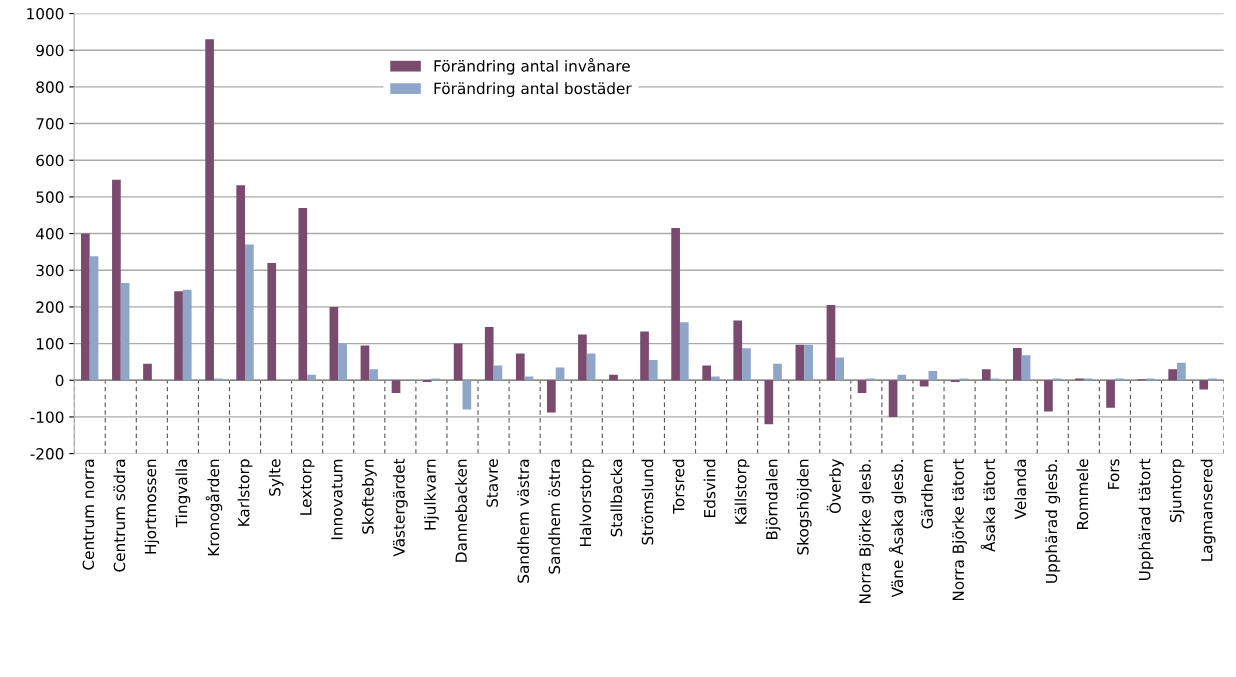 The image size is (1236, 677). Describe the element at coordinates (532, 66) in the screenshot. I see `legend-label: Förändring antal invånare` at that location.